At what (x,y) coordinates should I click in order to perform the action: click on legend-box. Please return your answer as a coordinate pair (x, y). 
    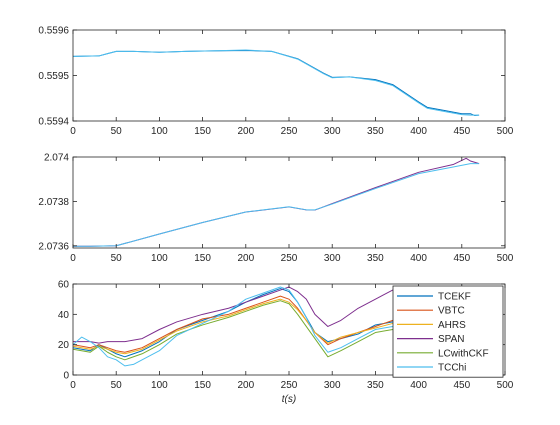
    Looking at the image, I should click on (448, 331).